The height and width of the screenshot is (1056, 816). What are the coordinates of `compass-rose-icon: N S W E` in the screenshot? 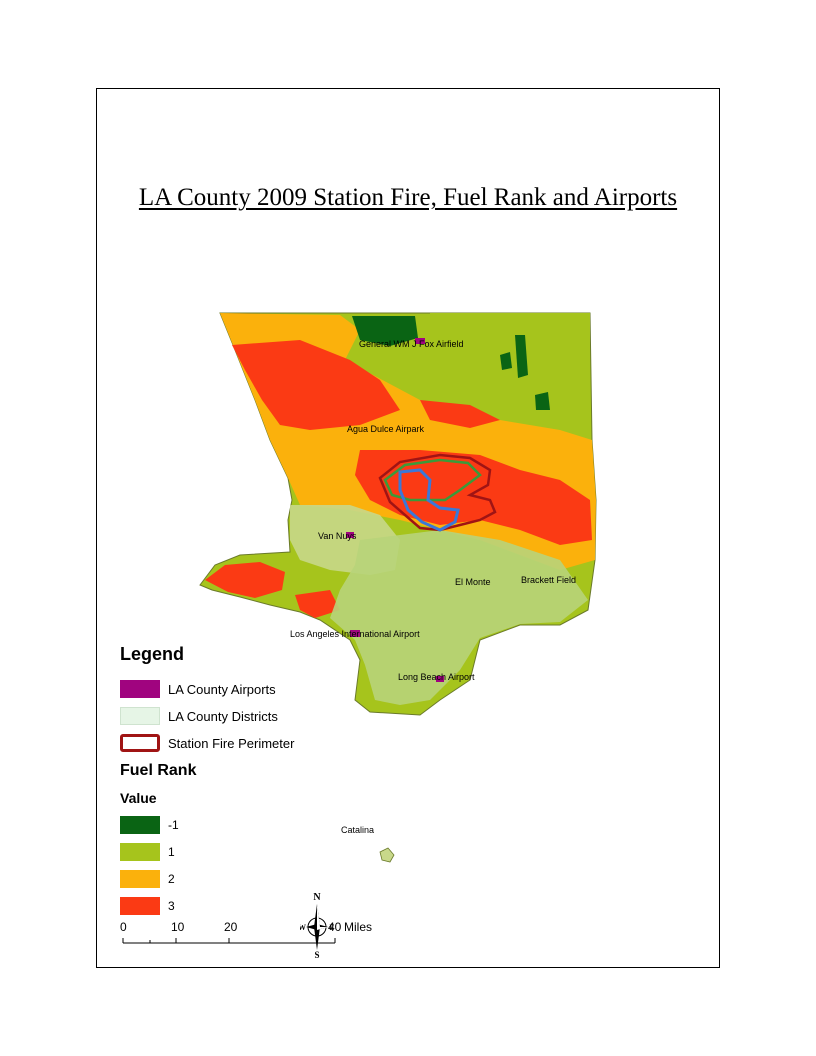 It's located at (316, 926).